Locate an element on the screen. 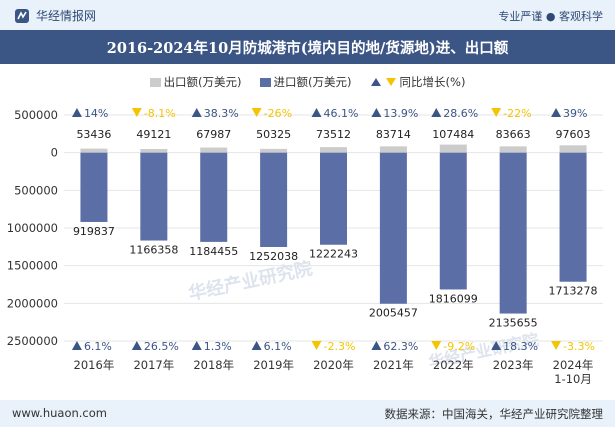 The height and width of the screenshot is (427, 615). import-growth-label: 18.3% is located at coordinates (520, 346).